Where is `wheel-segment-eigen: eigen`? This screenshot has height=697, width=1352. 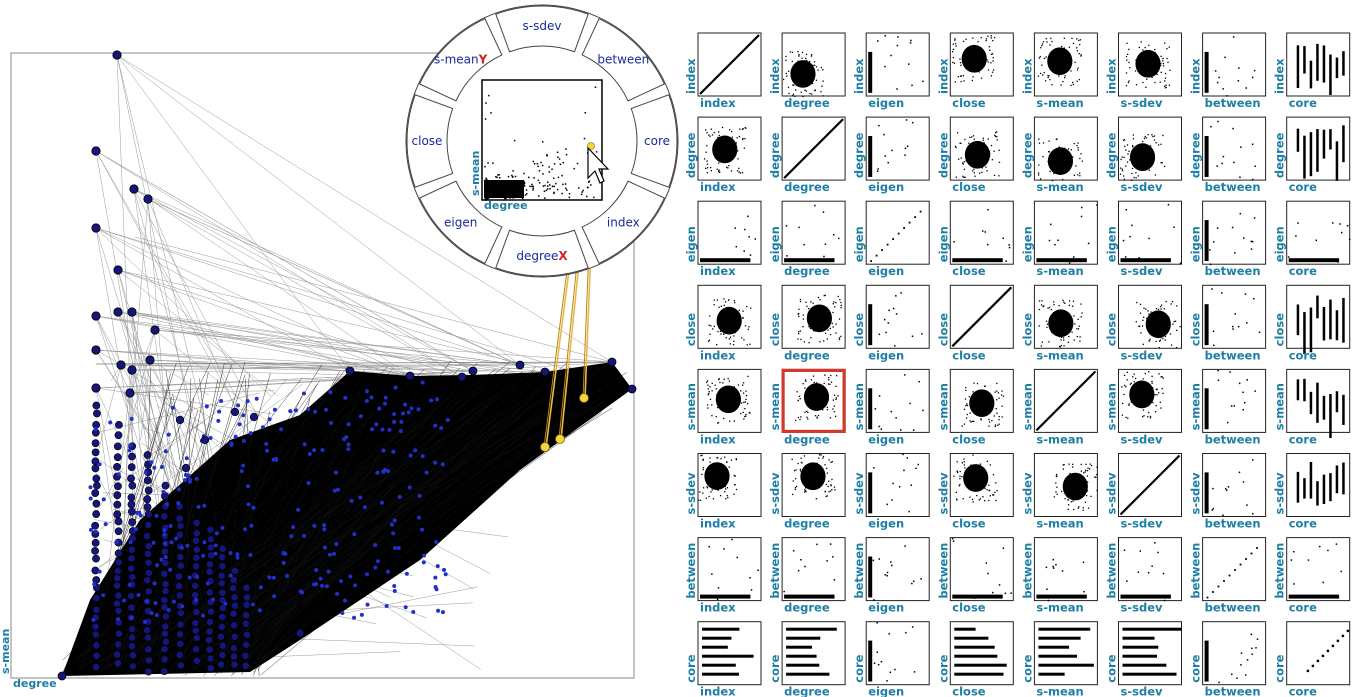
wheel-segment-eigen: eigen is located at coordinates (460, 222).